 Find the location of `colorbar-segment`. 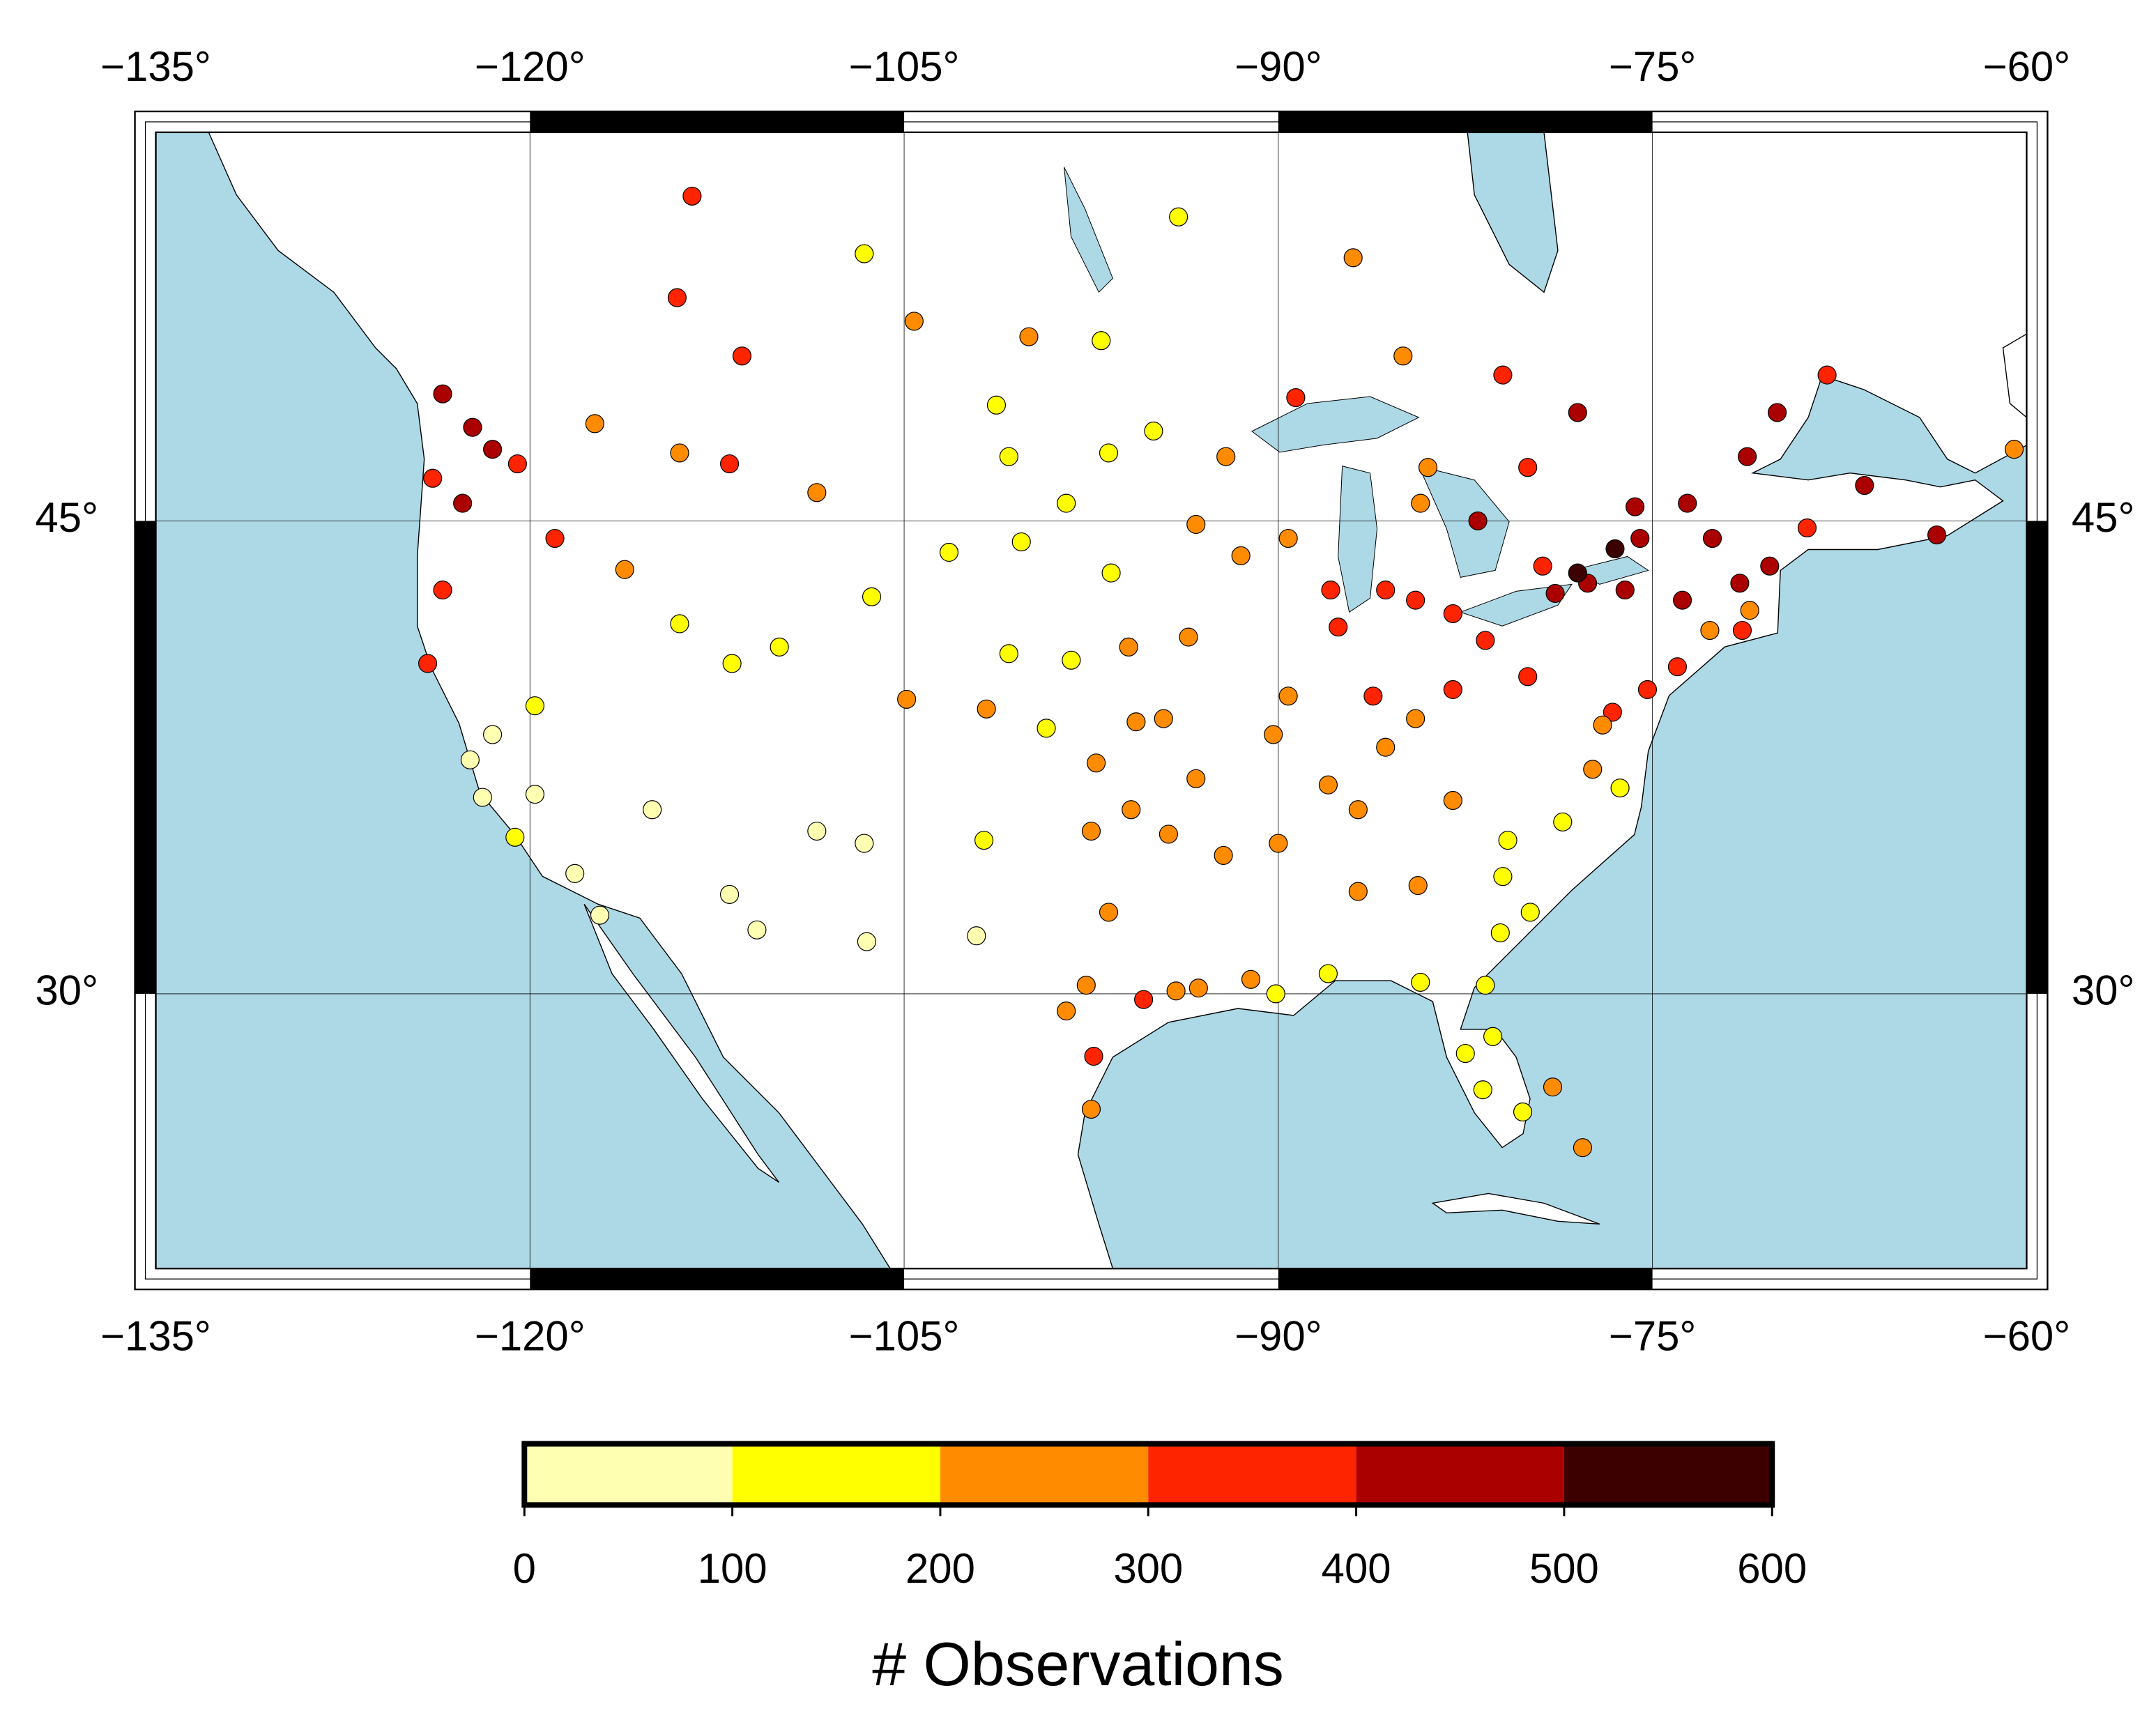

colorbar-segment is located at coordinates (836, 1474).